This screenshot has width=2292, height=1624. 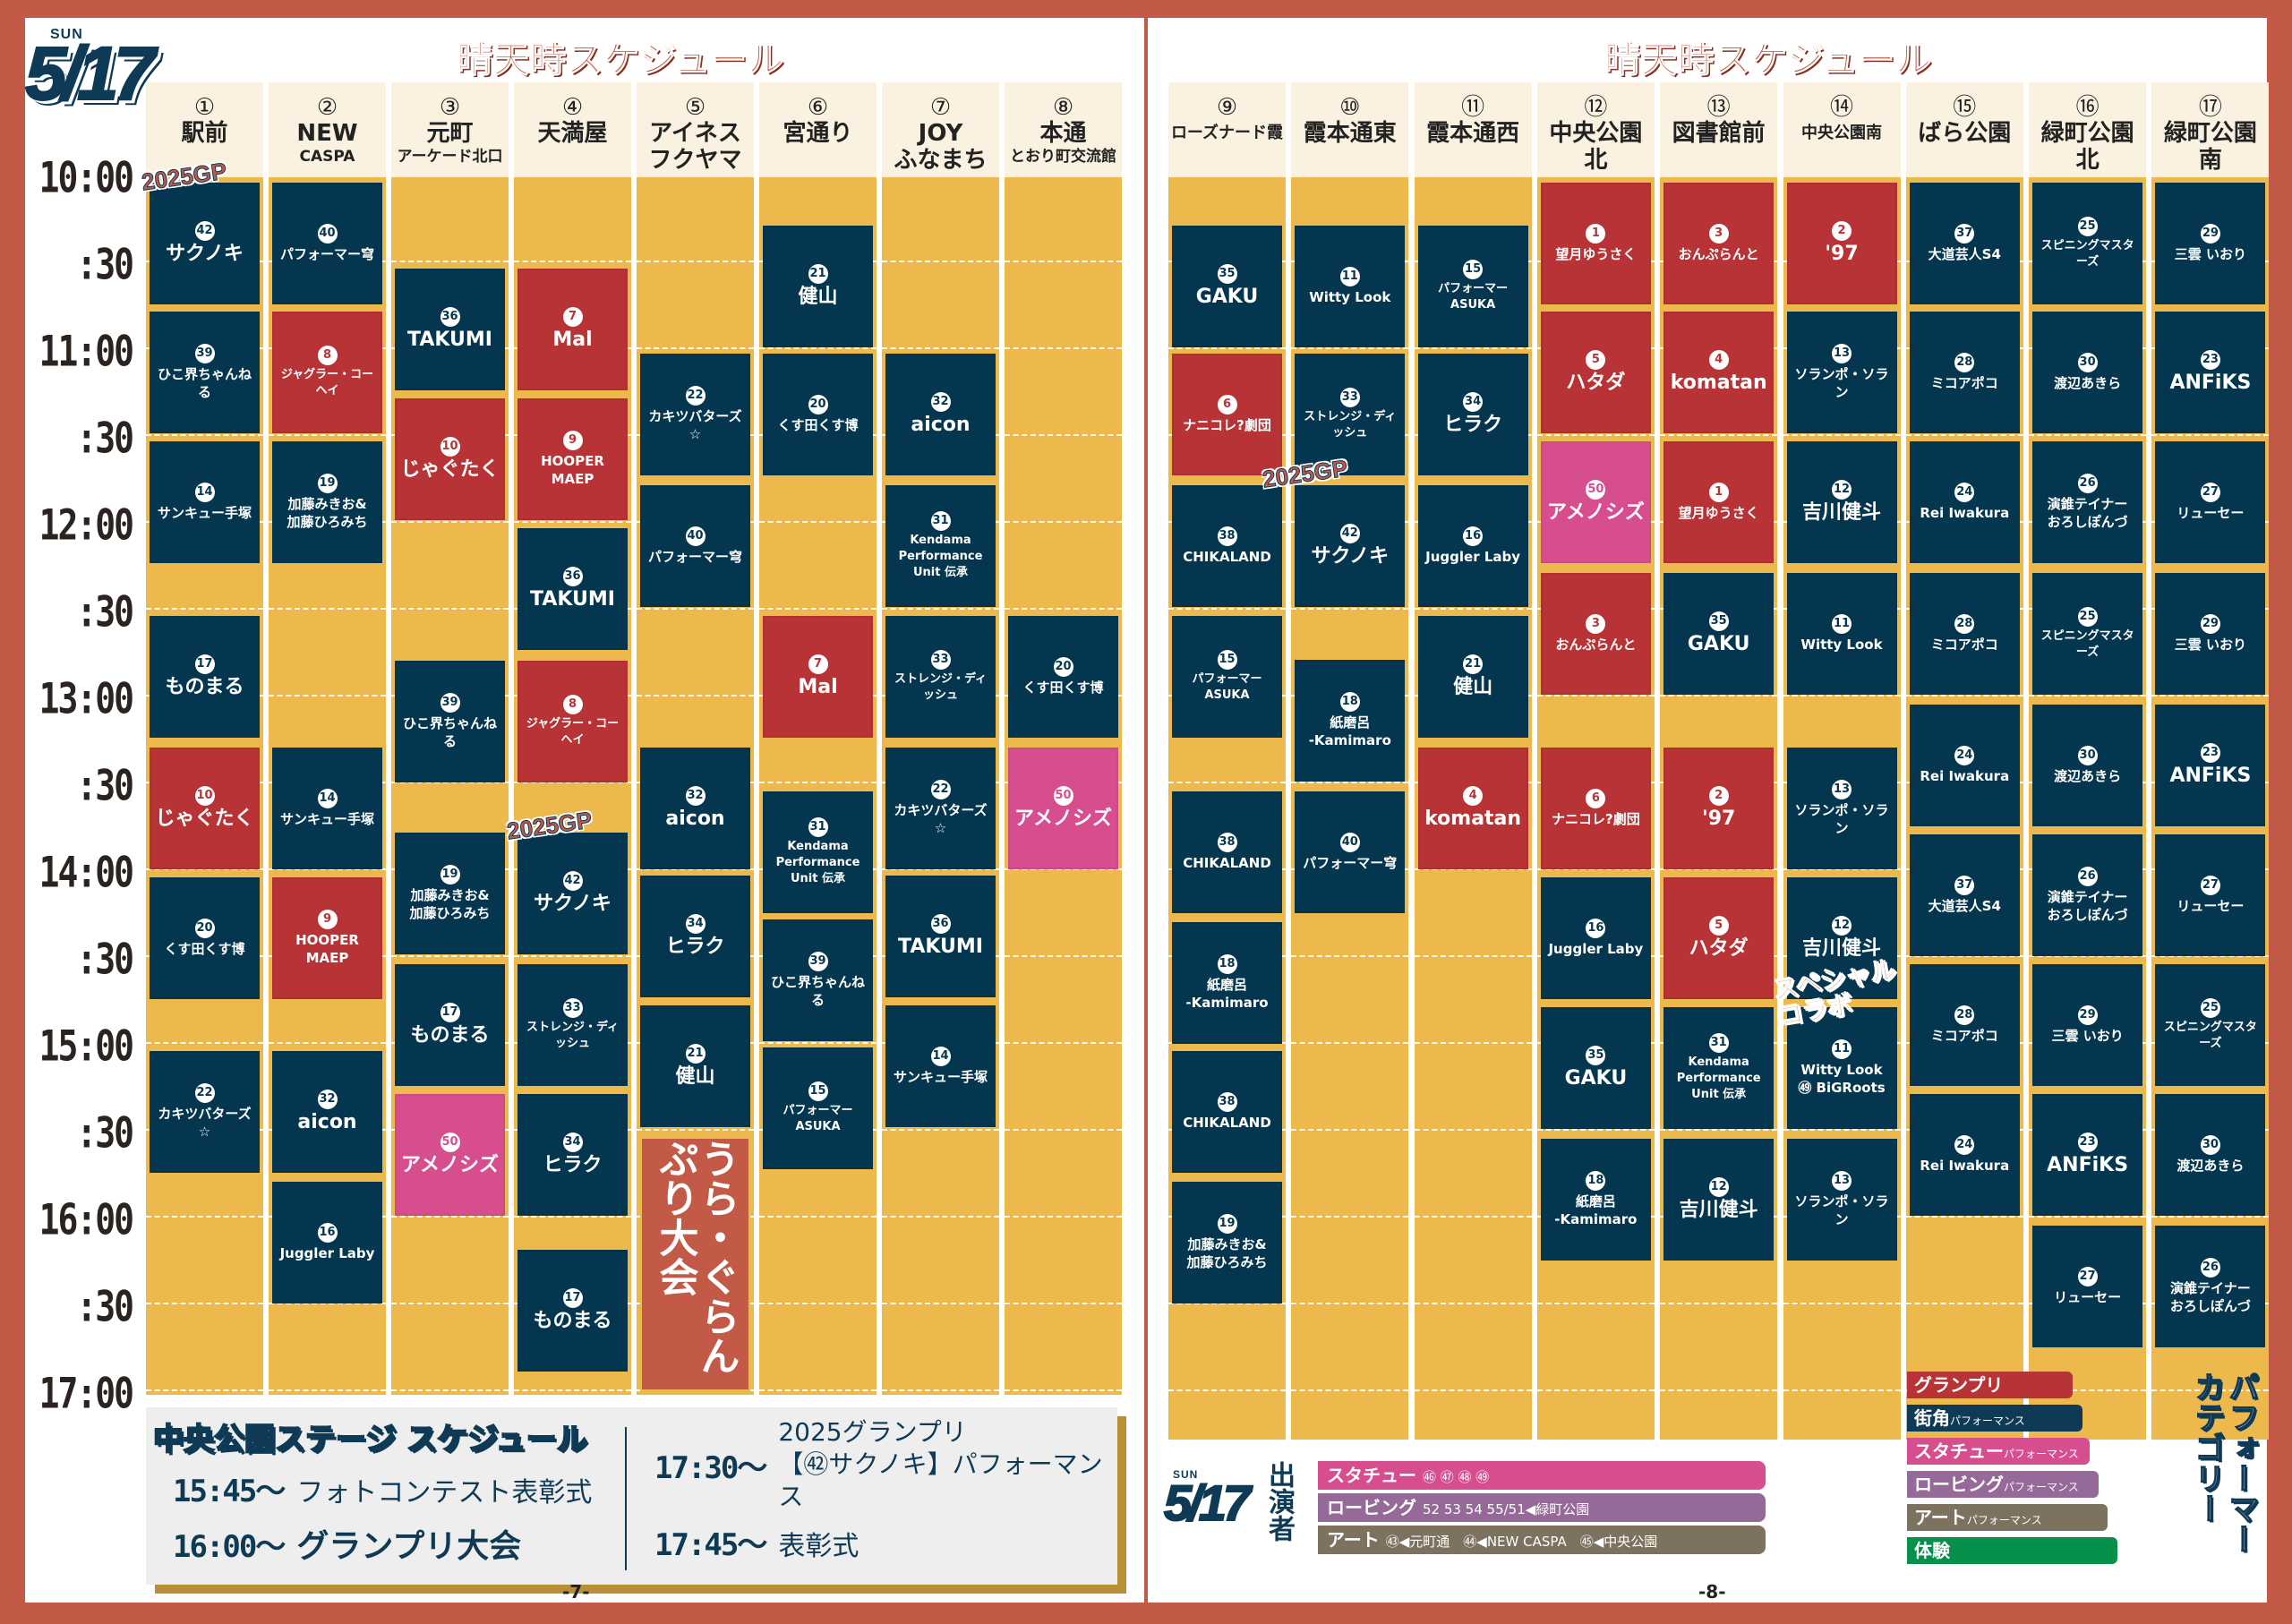 What do you see at coordinates (1595, 634) in the screenshot?
I see `performance-slot: 3 おんぷらんと` at bounding box center [1595, 634].